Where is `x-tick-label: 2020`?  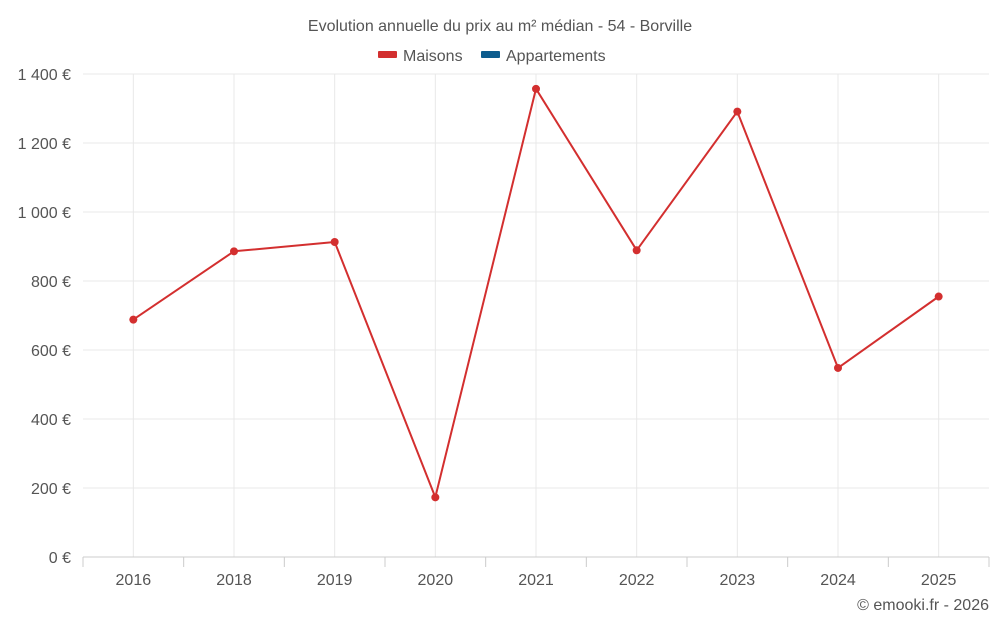 x-tick-label: 2020 is located at coordinates (436, 580).